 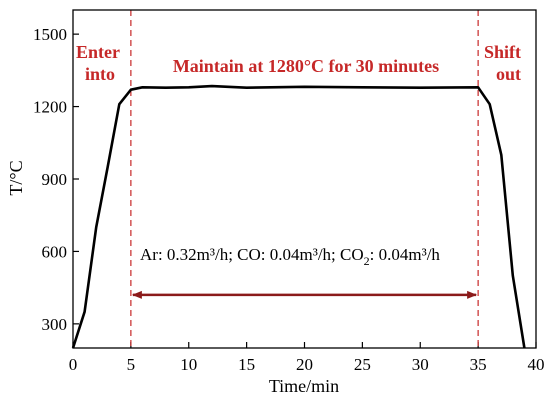 What do you see at coordinates (405, 254) in the screenshot?
I see `gas-flow-text-end: : 0.04m³/h` at bounding box center [405, 254].